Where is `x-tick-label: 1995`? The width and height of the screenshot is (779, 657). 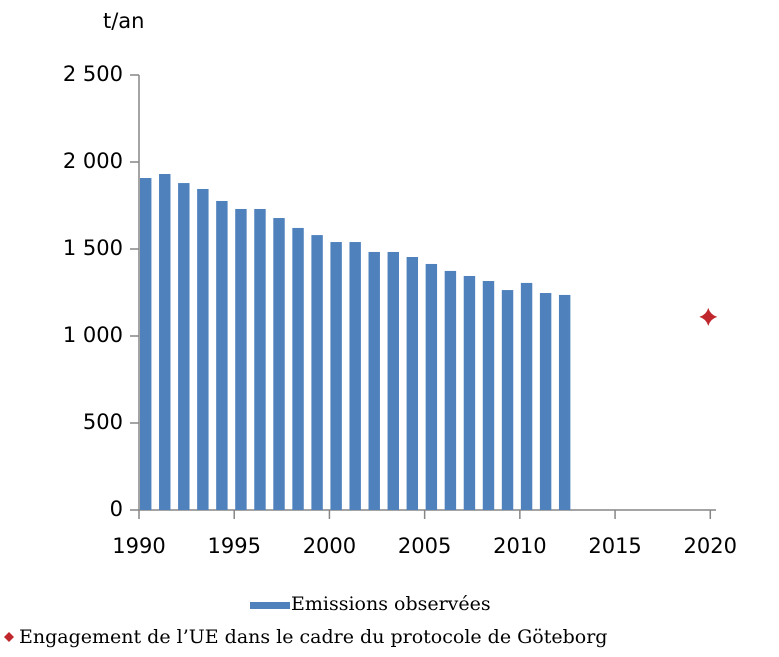 x-tick-label: 1995 is located at coordinates (233, 546).